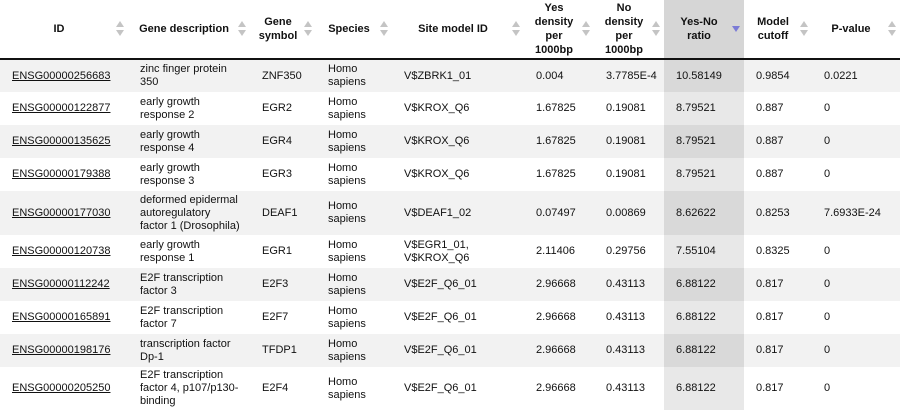 This screenshot has height=415, width=900. Describe the element at coordinates (277, 251) in the screenshot. I see `gene-symbol-cell: EGR1` at that location.